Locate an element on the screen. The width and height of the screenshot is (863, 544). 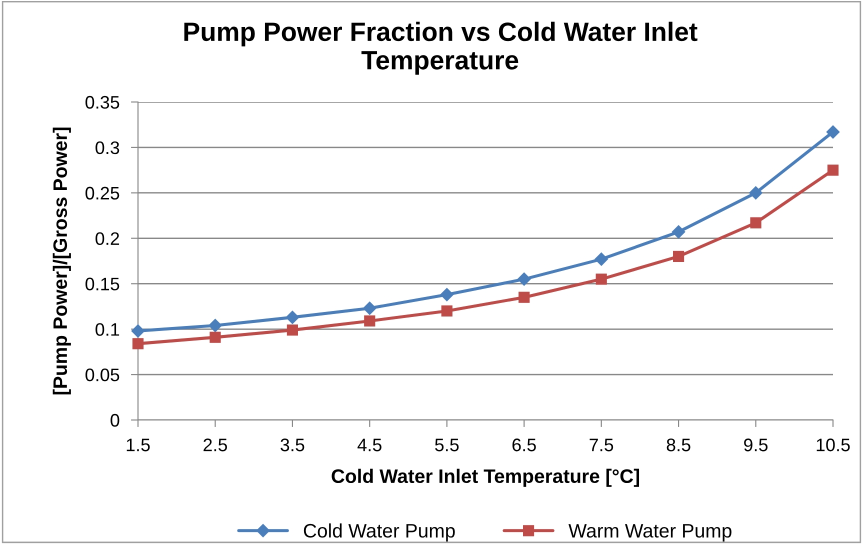
x-tick-label: 6.5 is located at coordinates (524, 445).